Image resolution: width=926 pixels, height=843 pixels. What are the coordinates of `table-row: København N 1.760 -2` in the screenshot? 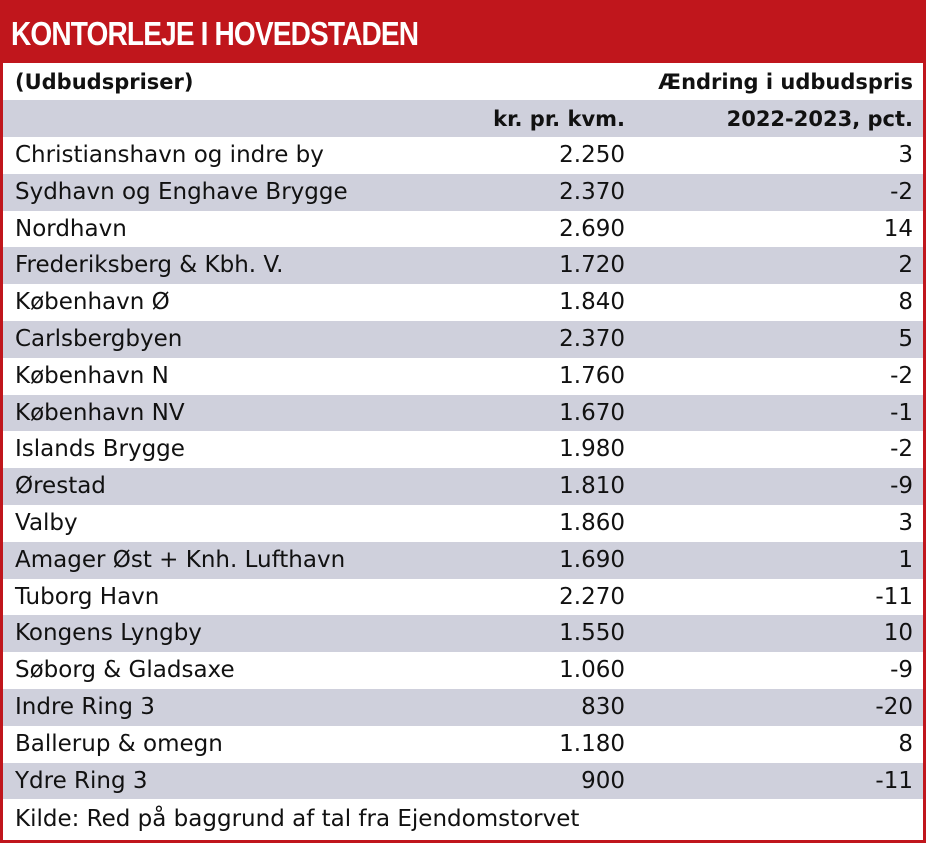 It's located at (463, 376).